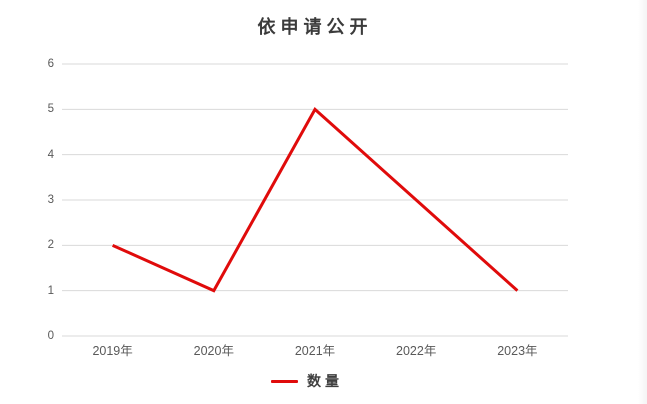  What do you see at coordinates (50, 154) in the screenshot?
I see `y-axis-tick-label: 4` at bounding box center [50, 154].